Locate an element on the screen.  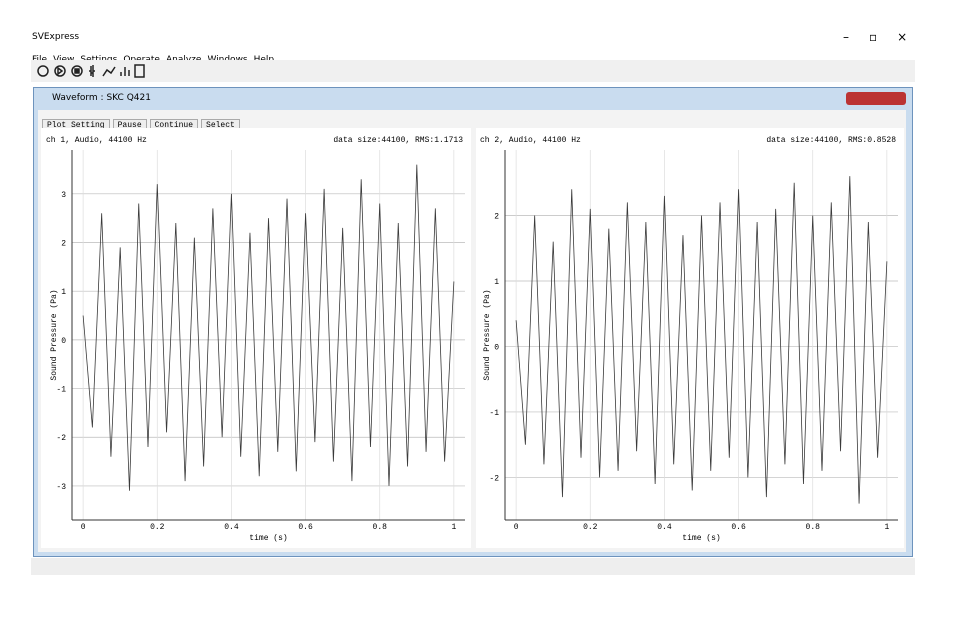
app-title: SVExpress is located at coordinates (56, 37).